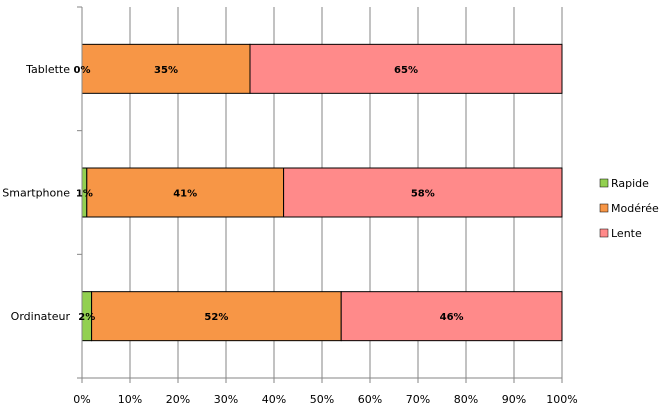 This screenshot has height=414, width=665. I want to click on x-tick-label: 50%, so click(322, 399).